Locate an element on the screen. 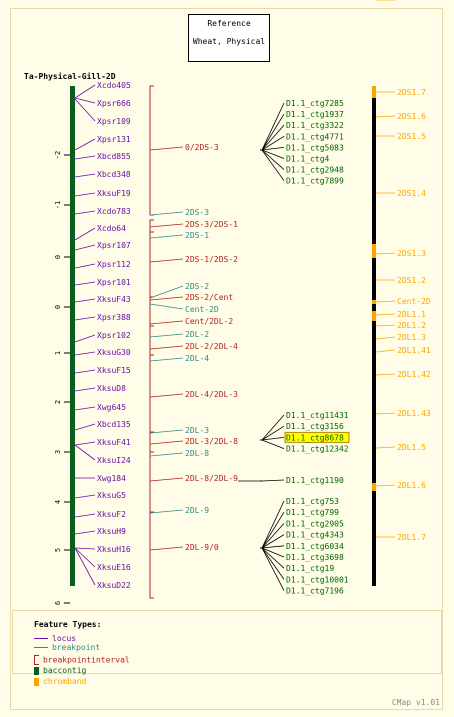 The width and height of the screenshot is (454, 717). chromband-label: 2DS1.6 is located at coordinates (411, 116).